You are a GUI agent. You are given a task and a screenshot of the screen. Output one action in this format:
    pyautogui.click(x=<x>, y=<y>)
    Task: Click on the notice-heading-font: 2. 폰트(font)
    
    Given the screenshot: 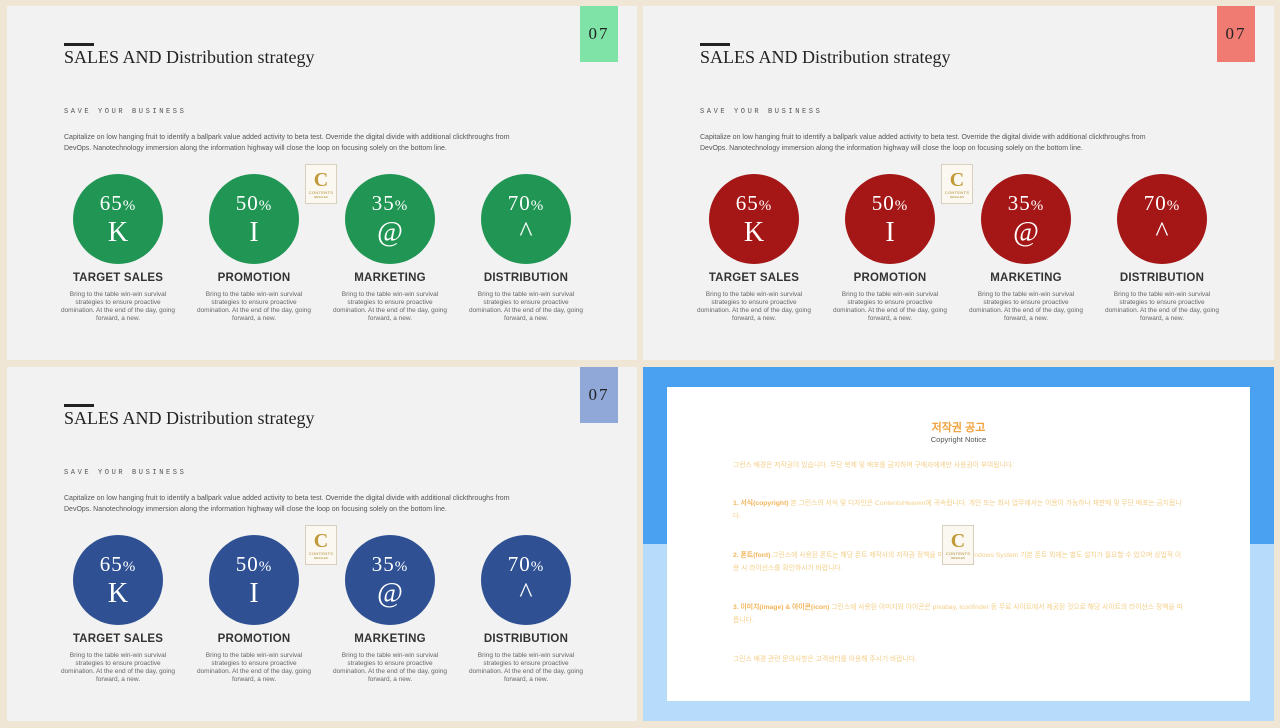 What is the action you would take?
    pyautogui.click(x=752, y=555)
    